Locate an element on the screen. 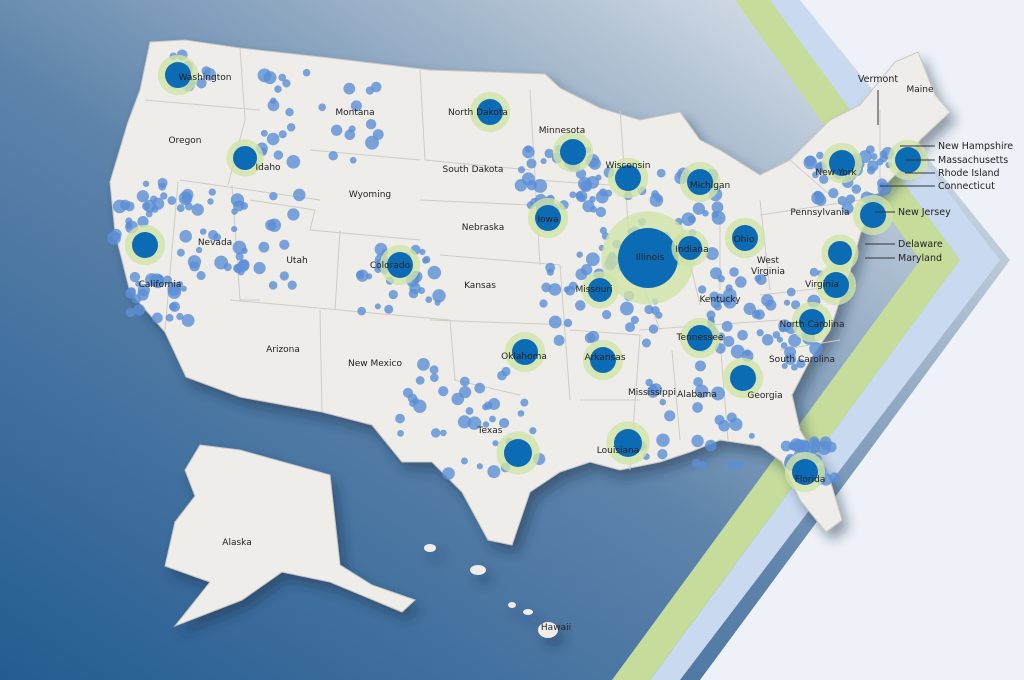  state-label-missouri: Missouri is located at coordinates (593, 290).